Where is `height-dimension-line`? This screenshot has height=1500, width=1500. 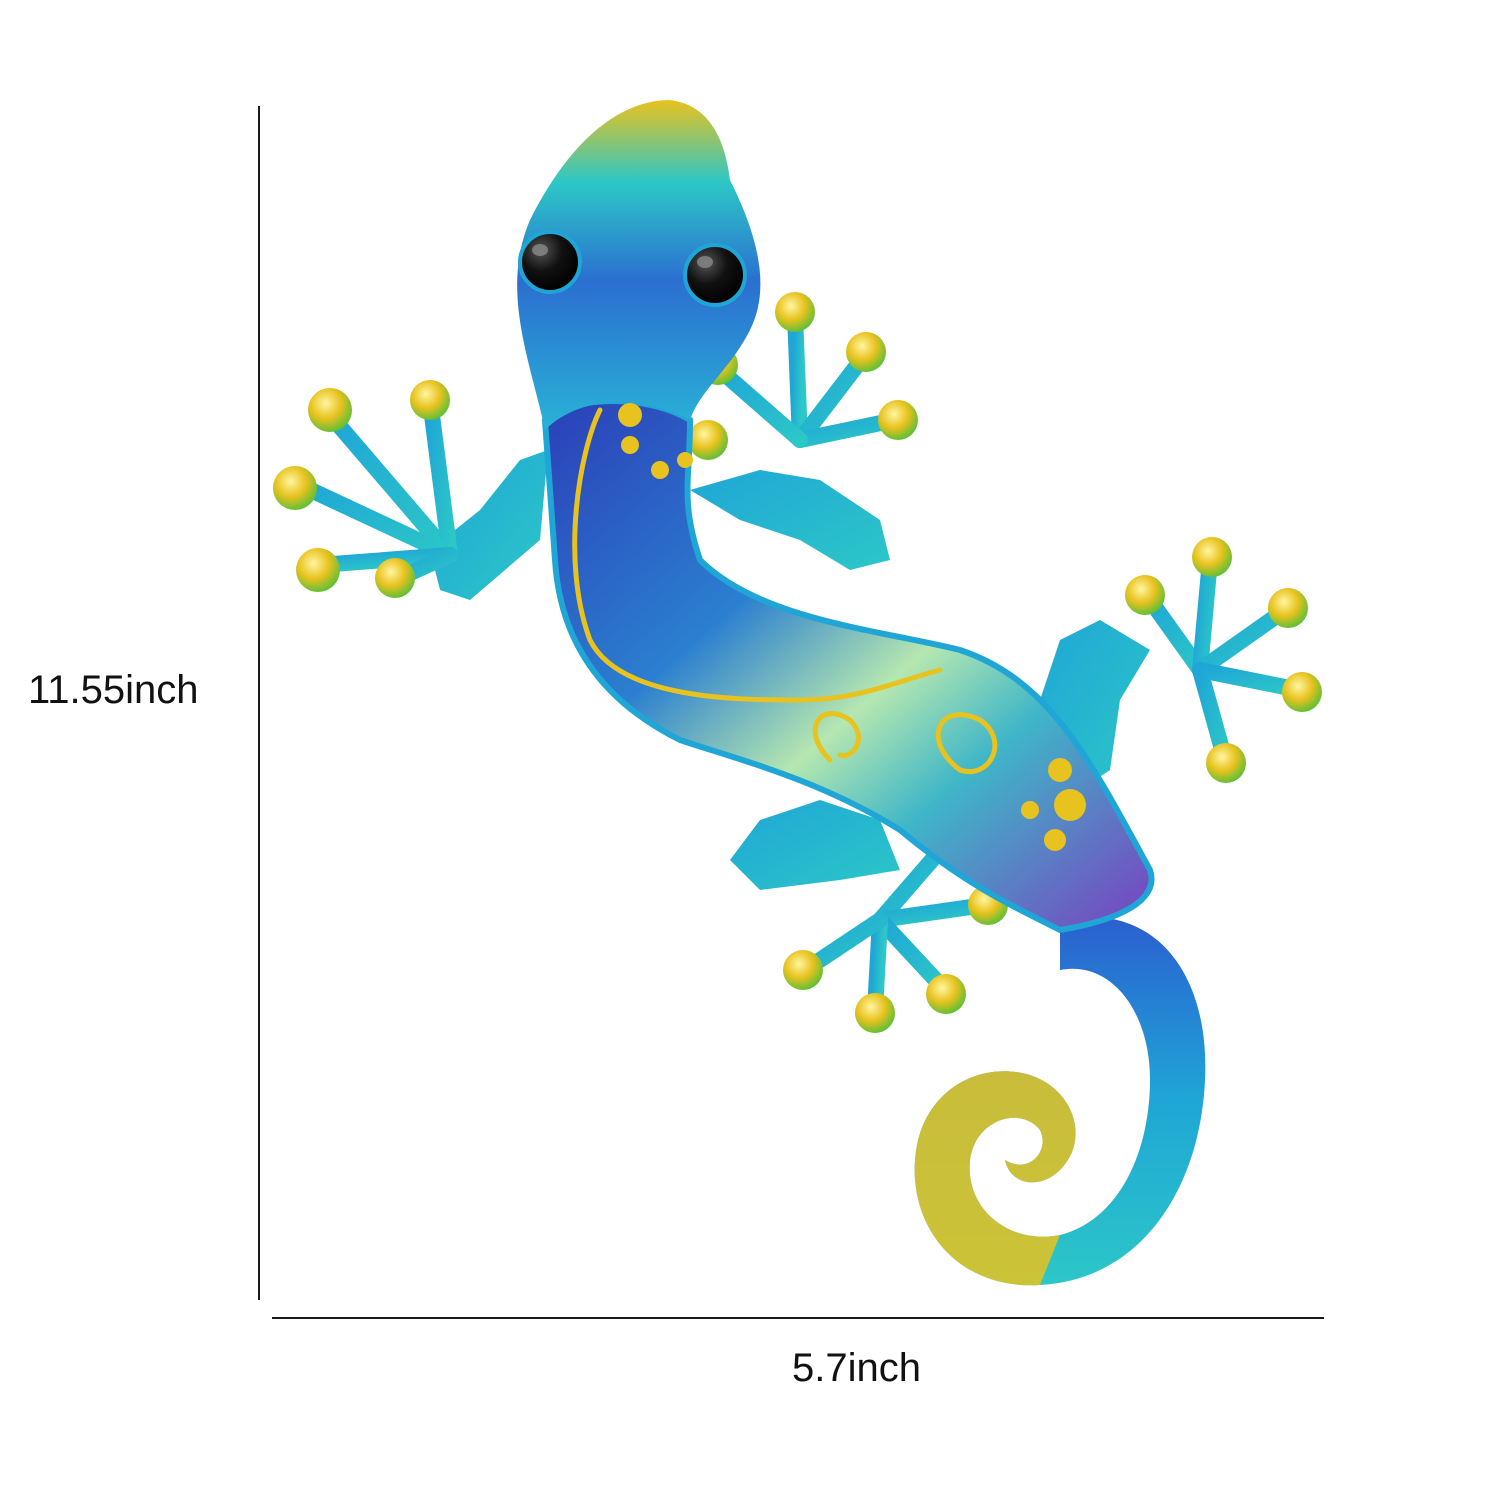
height-dimension-line is located at coordinates (259, 703).